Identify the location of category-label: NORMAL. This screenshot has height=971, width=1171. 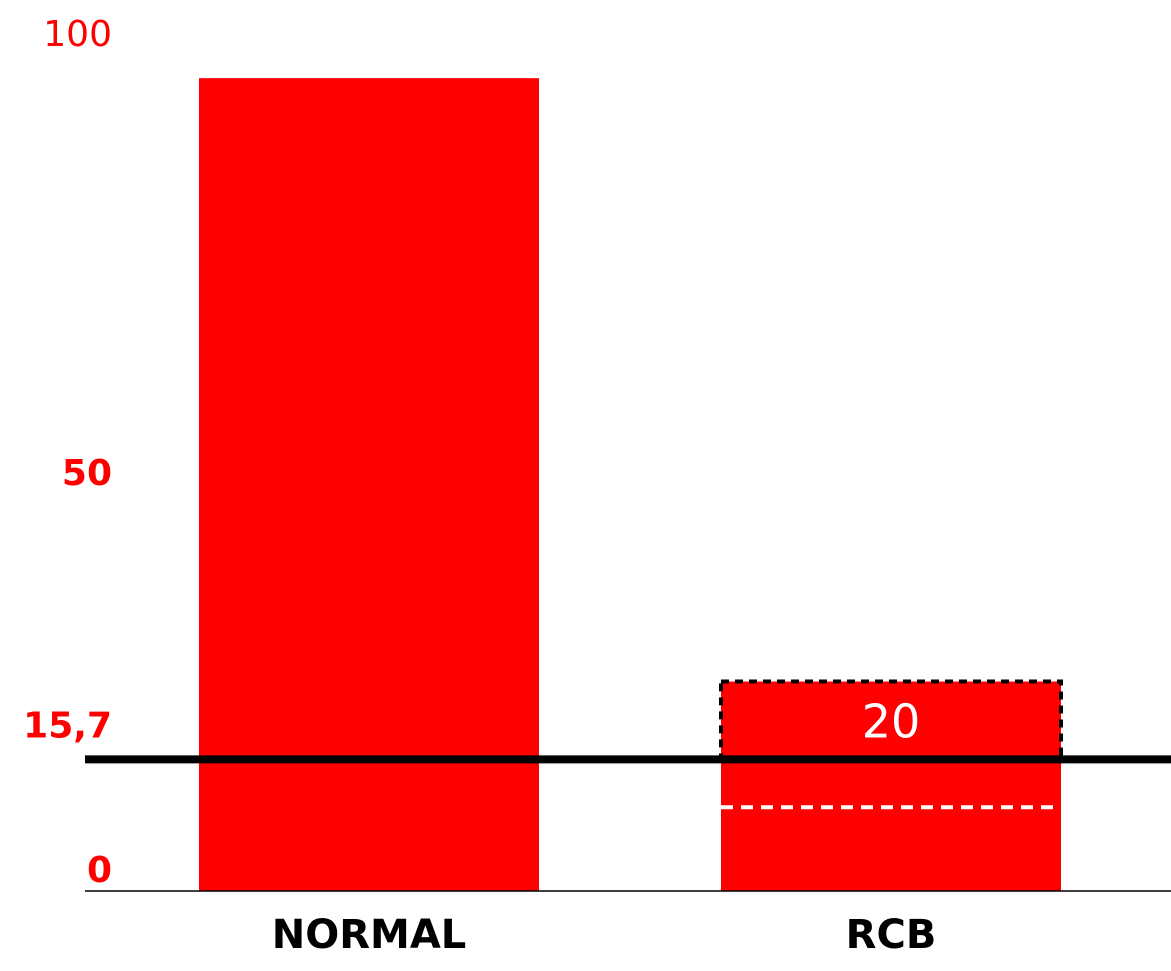
(369, 935).